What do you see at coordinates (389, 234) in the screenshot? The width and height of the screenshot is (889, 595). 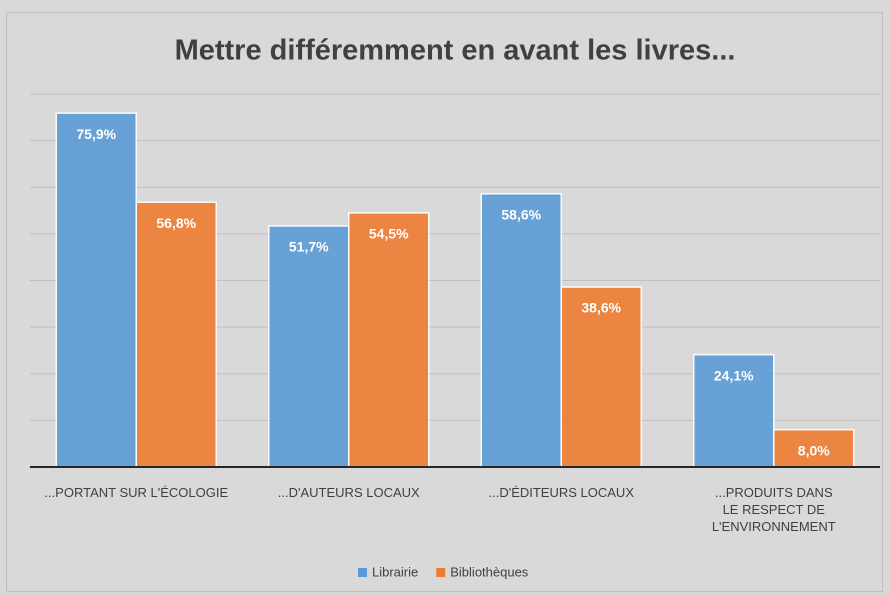 I see `data-label: 54,5%` at bounding box center [389, 234].